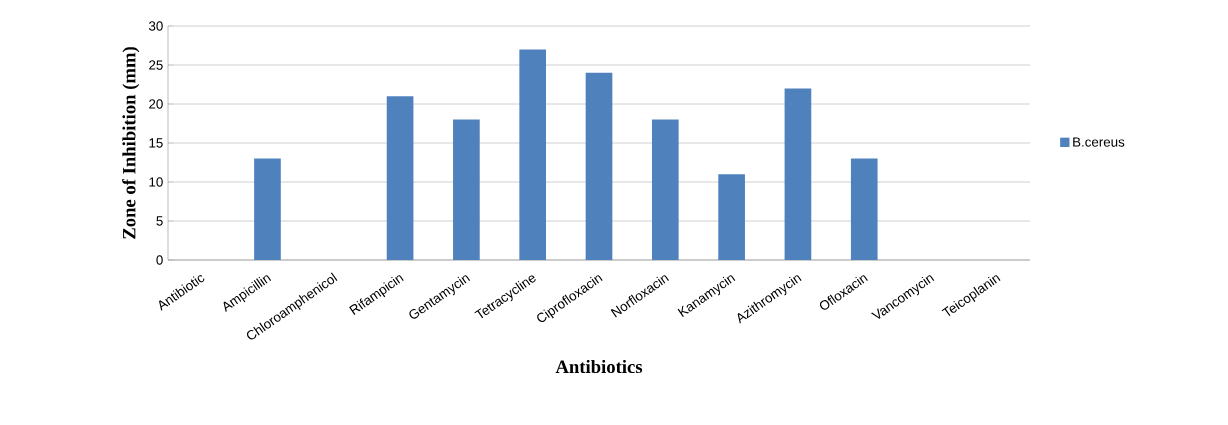  What do you see at coordinates (156, 65) in the screenshot?
I see `y-tick-label: 25` at bounding box center [156, 65].